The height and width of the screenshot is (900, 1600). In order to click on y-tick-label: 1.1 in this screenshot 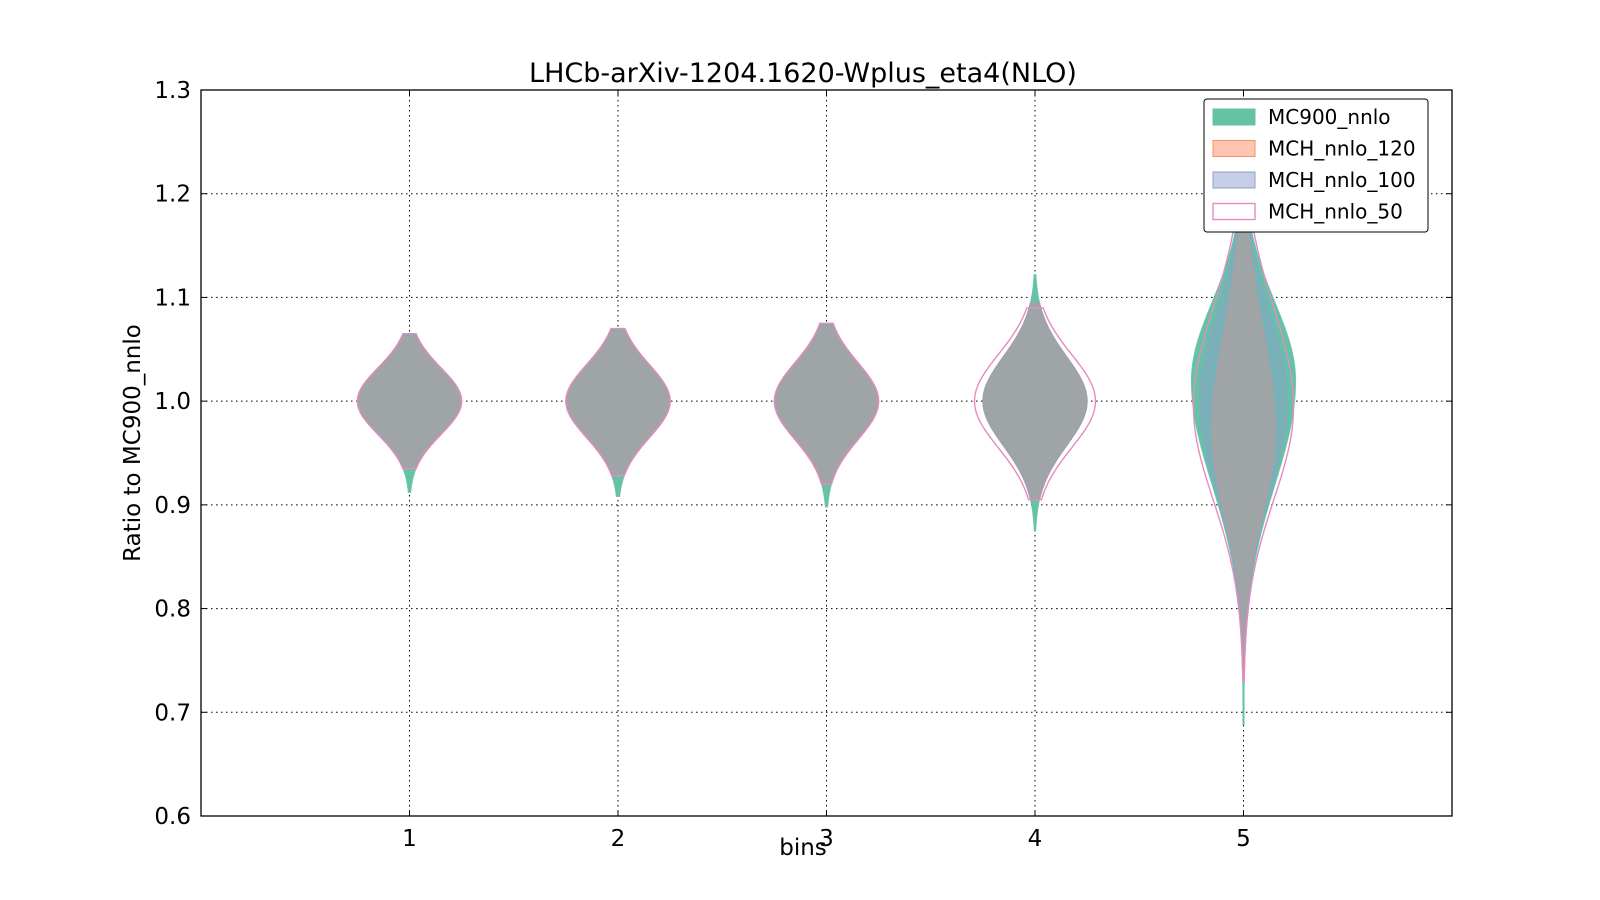, I will do `click(172, 298)`.